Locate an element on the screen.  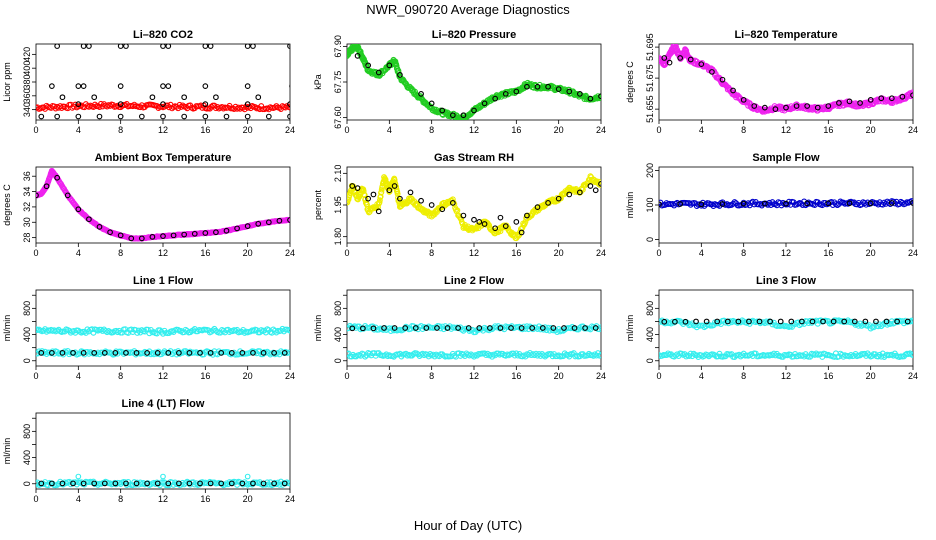
x-tick-label: 8 is located at coordinates (120, 376).